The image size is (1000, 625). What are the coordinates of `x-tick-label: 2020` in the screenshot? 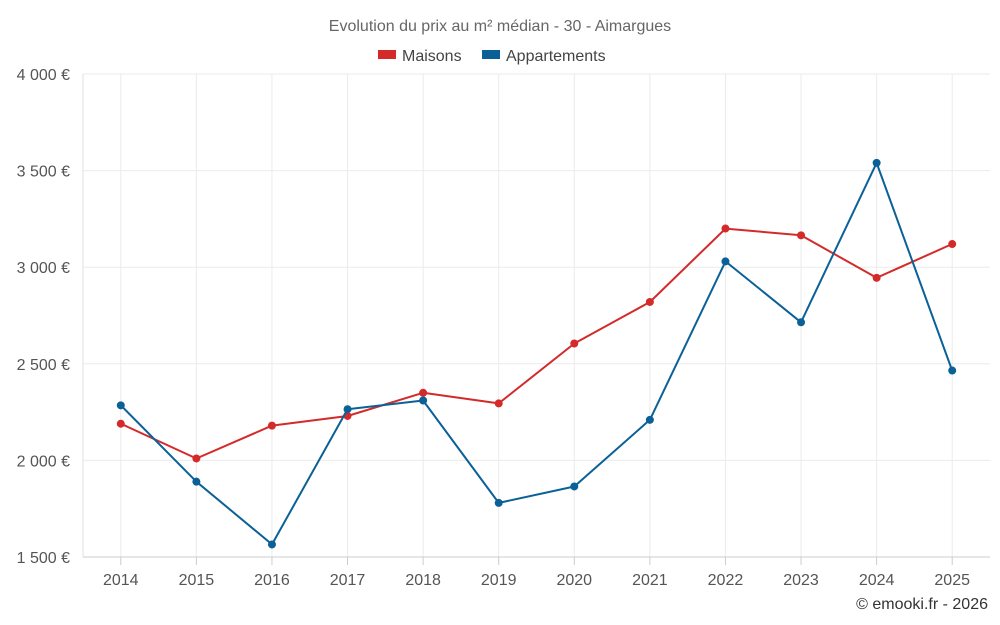 It's located at (574, 580).